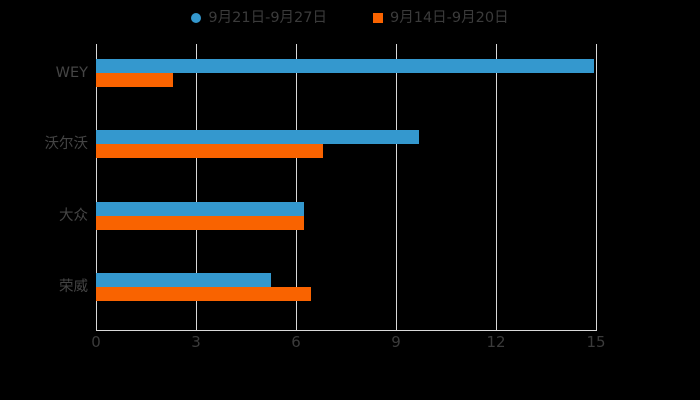 Image resolution: width=700 pixels, height=400 pixels. What do you see at coordinates (73, 215) in the screenshot?
I see `y-axis-label-2: 大众` at bounding box center [73, 215].